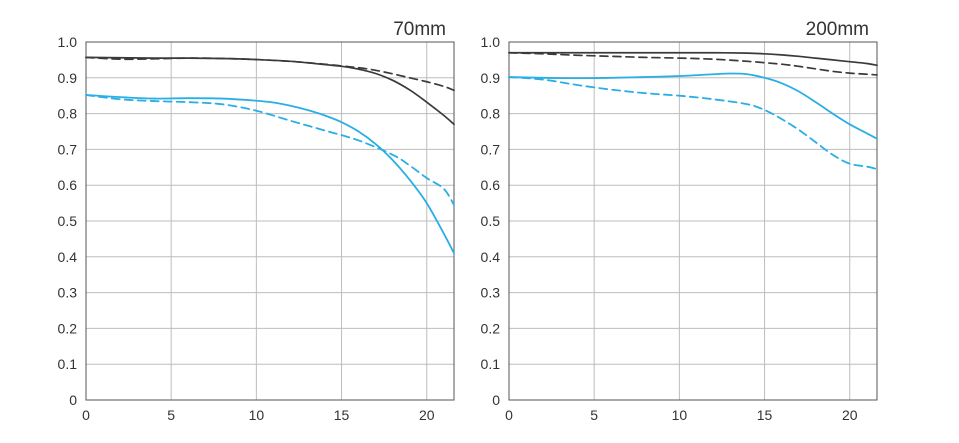 The image size is (959, 443). Describe the element at coordinates (693, 59) in the screenshot. I see `series-black-solid-line` at that location.